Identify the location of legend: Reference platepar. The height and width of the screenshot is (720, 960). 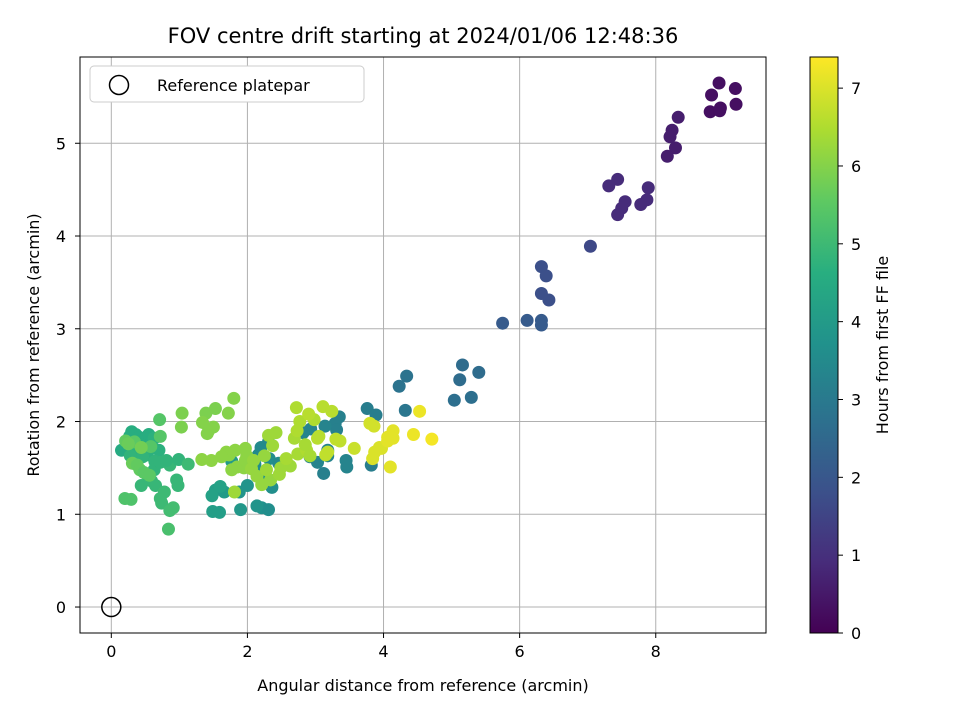
(227, 84).